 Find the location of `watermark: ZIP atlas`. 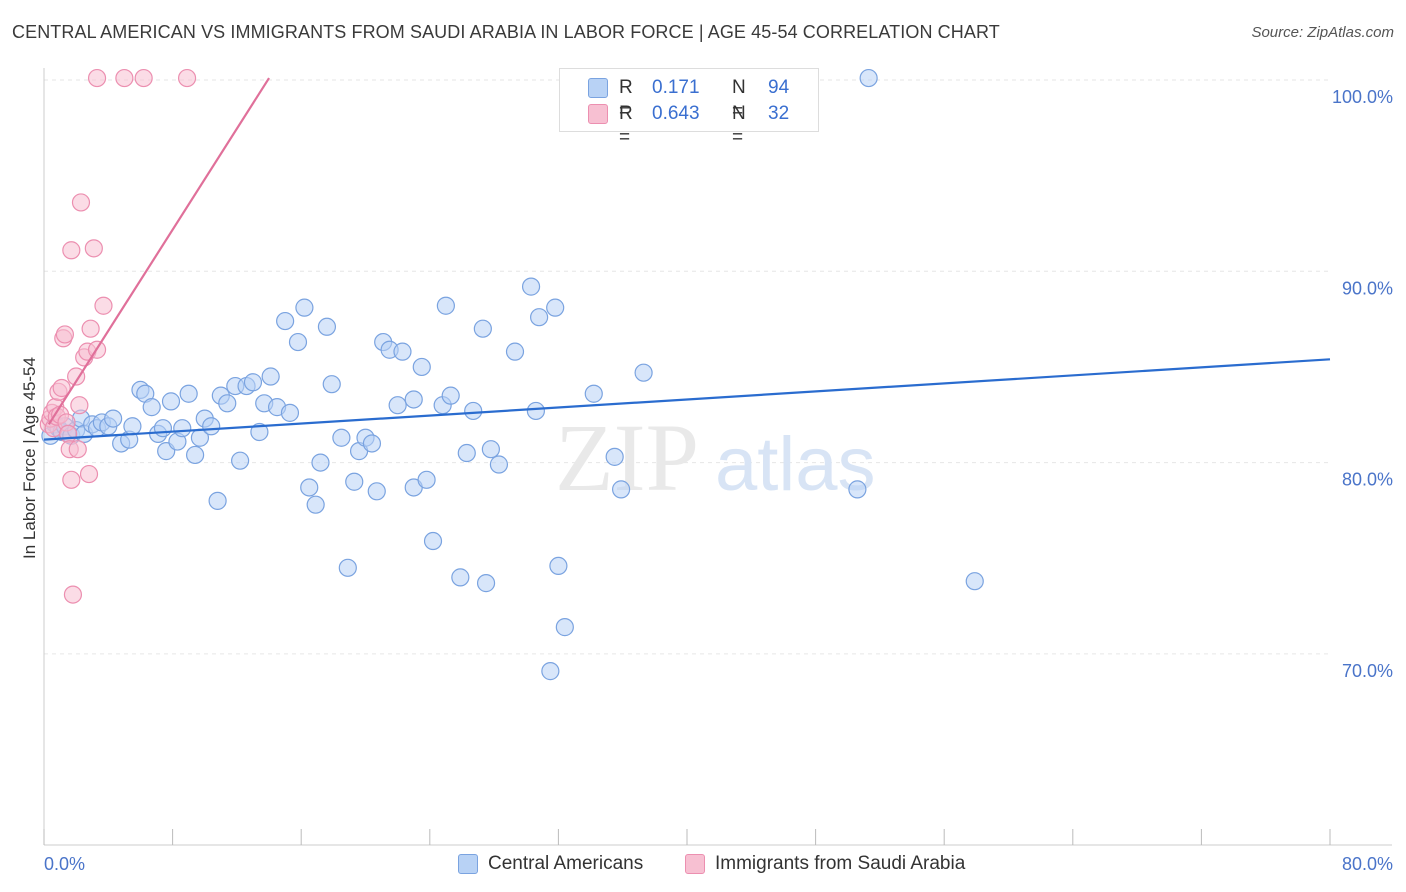

watermark: ZIP atlas is located at coordinates (715, 457).